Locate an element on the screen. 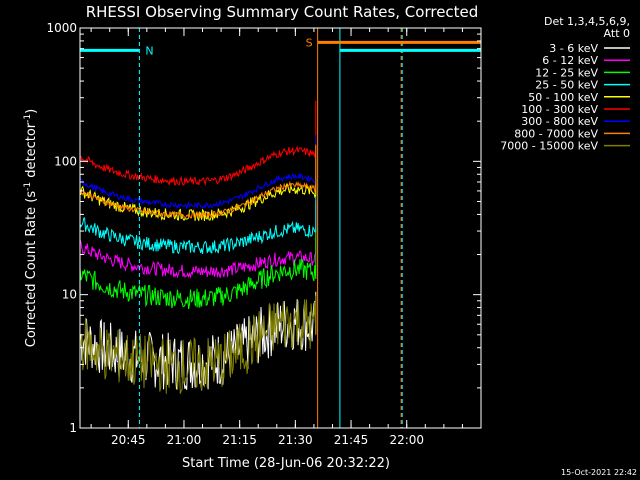 The image size is (640, 480). y-tick-label: 1 is located at coordinates (73, 428).